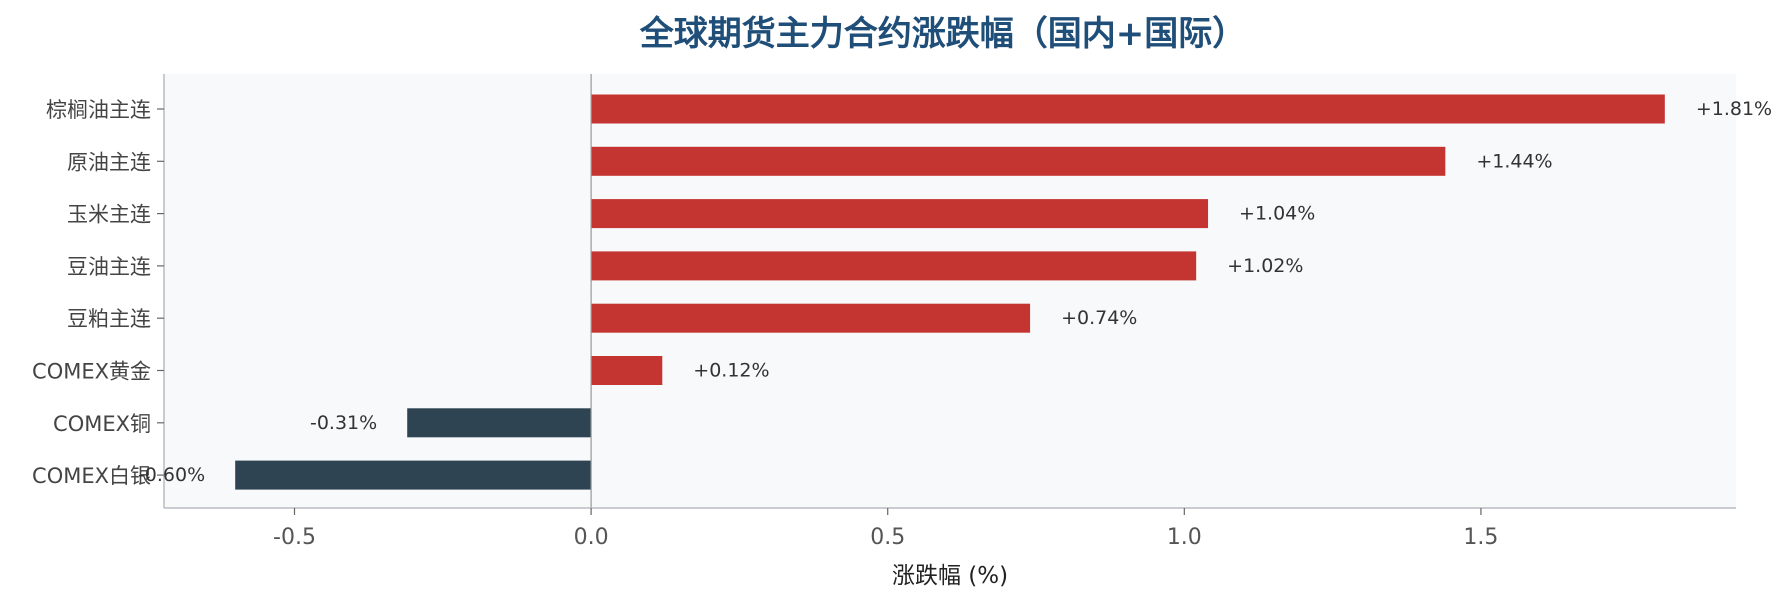 The image size is (1776, 604). What do you see at coordinates (731, 371) in the screenshot?
I see `data-label: +0.12%` at bounding box center [731, 371].